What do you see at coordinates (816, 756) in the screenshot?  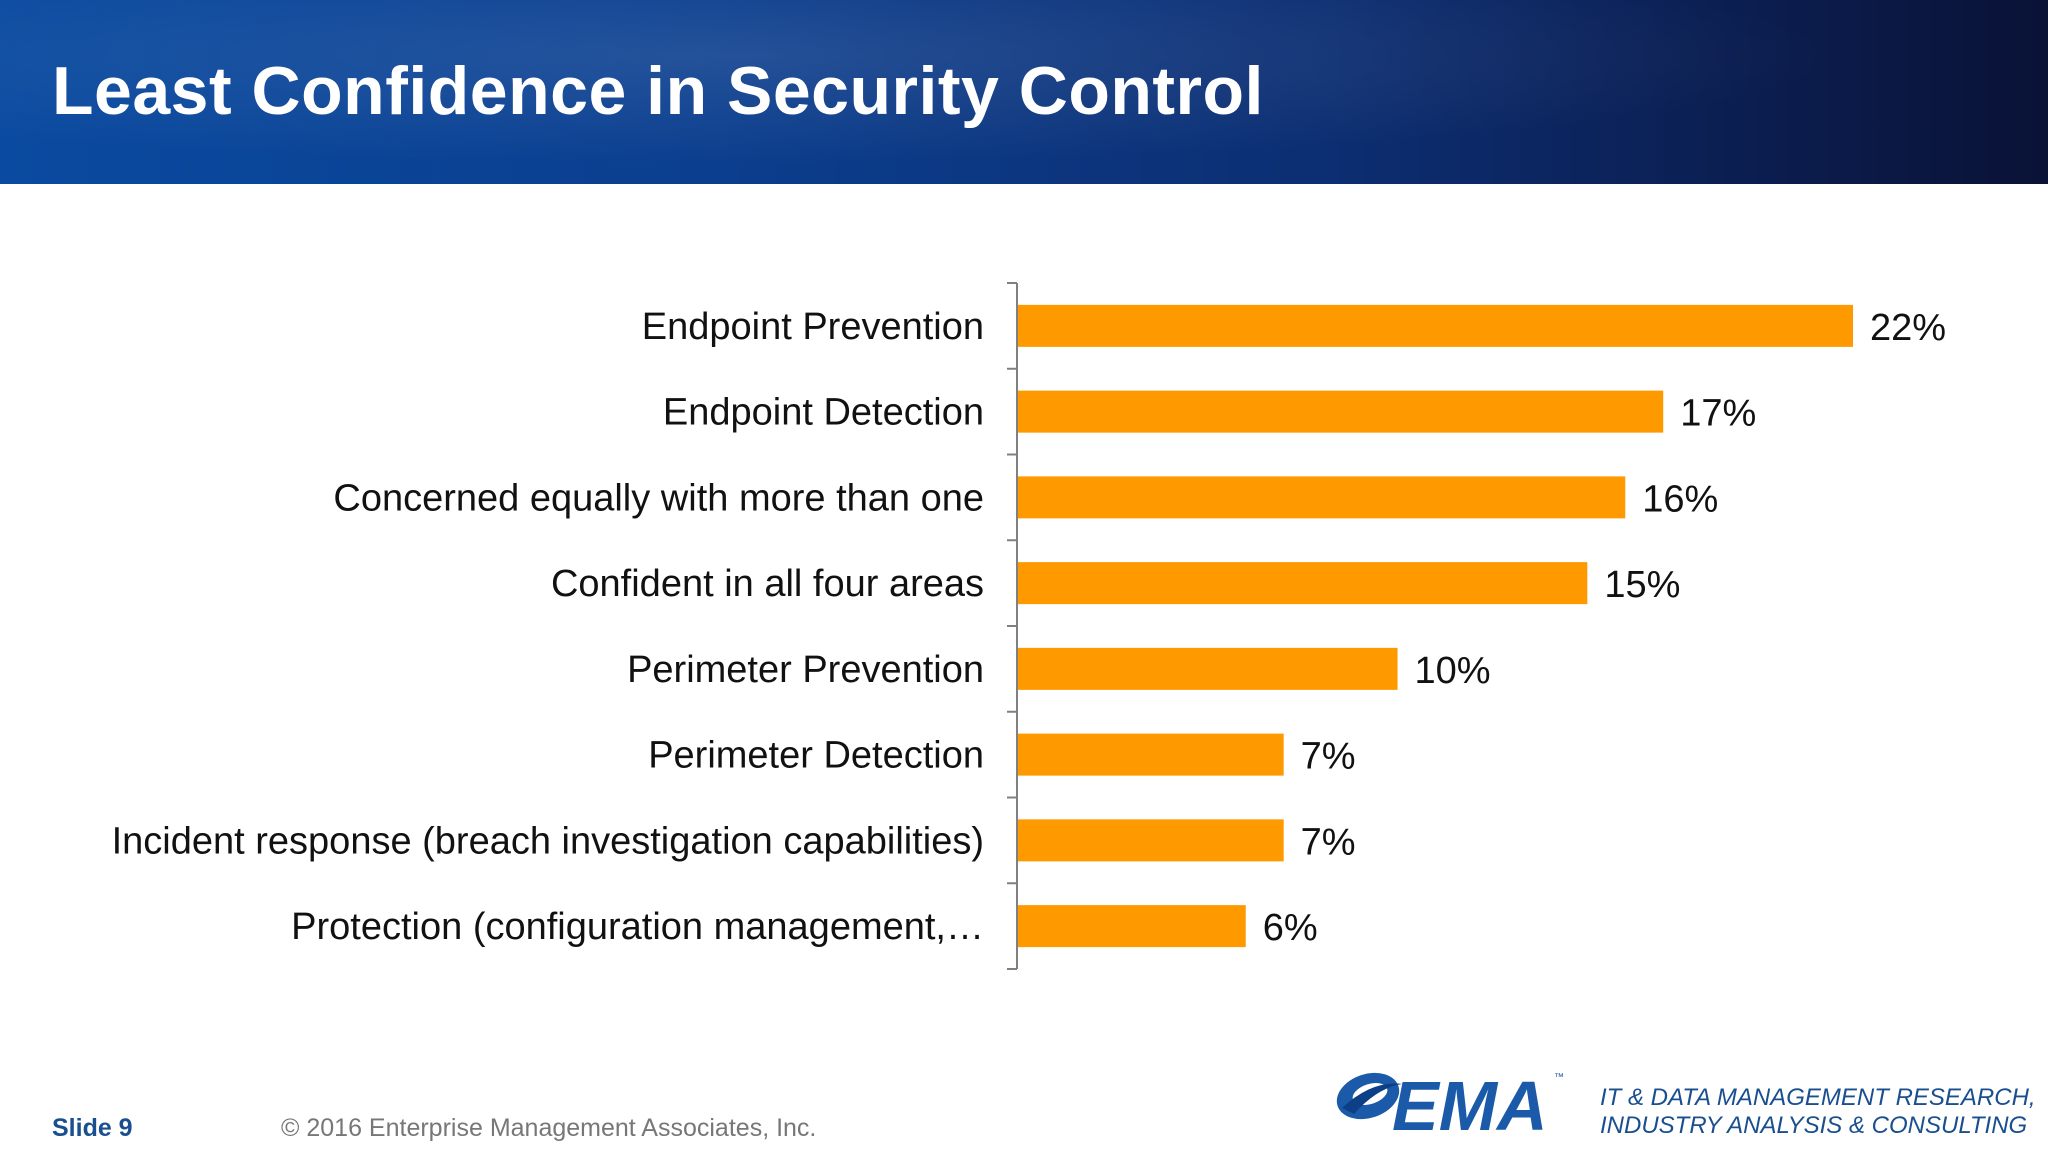 I see `category-label: Perimeter Detection` at bounding box center [816, 756].